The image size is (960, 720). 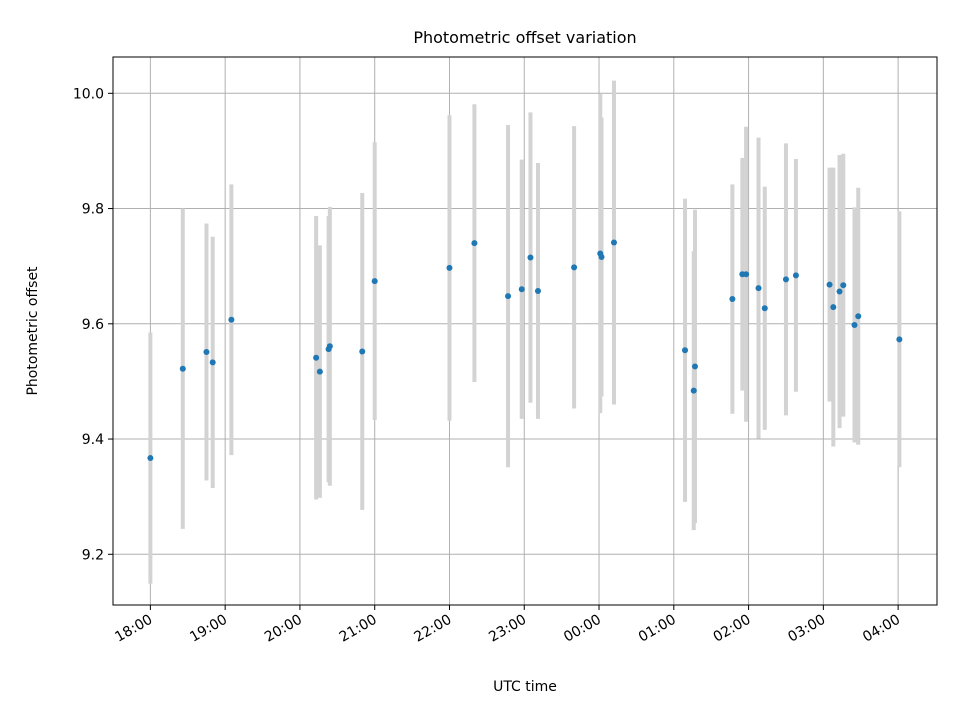 I want to click on y-tick-label: 10.0, so click(x=88, y=94).